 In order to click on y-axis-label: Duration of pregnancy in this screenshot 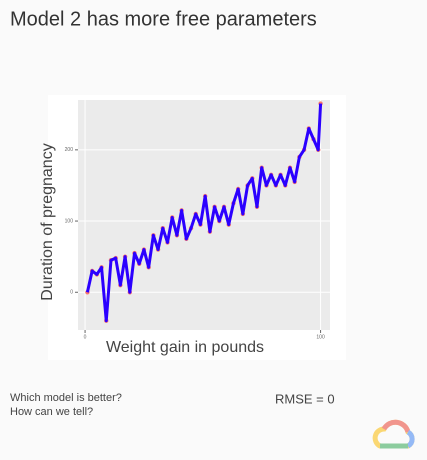, I will do `click(47, 221)`.